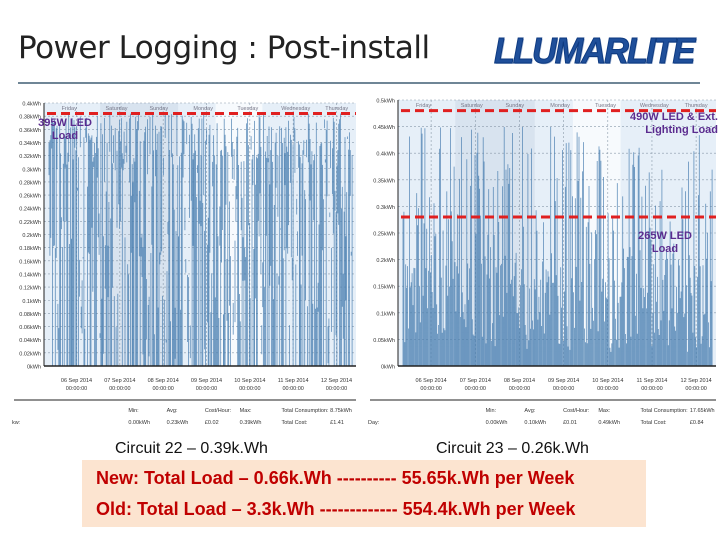  Describe the element at coordinates (30, 249) in the screenshot. I see `y-tick-label: 0.18kWh` at that location.